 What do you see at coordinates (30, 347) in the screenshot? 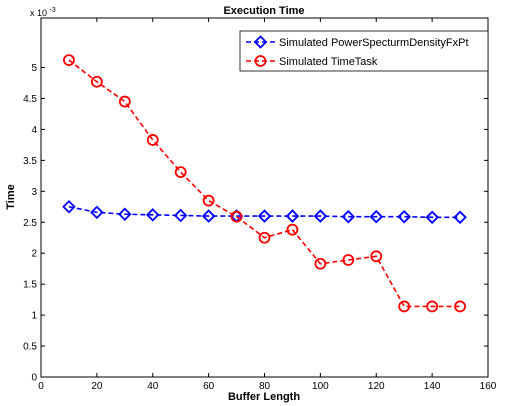
I see `y-tick-label: 0.5` at bounding box center [30, 347].